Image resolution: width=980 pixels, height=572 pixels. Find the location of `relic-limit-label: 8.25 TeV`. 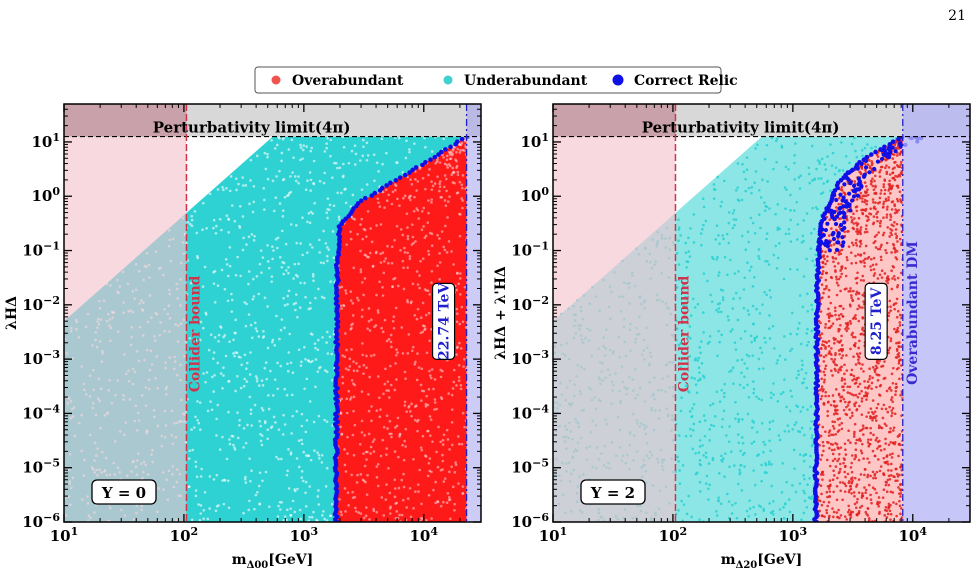

relic-limit-label: 8.25 TeV is located at coordinates (877, 320).